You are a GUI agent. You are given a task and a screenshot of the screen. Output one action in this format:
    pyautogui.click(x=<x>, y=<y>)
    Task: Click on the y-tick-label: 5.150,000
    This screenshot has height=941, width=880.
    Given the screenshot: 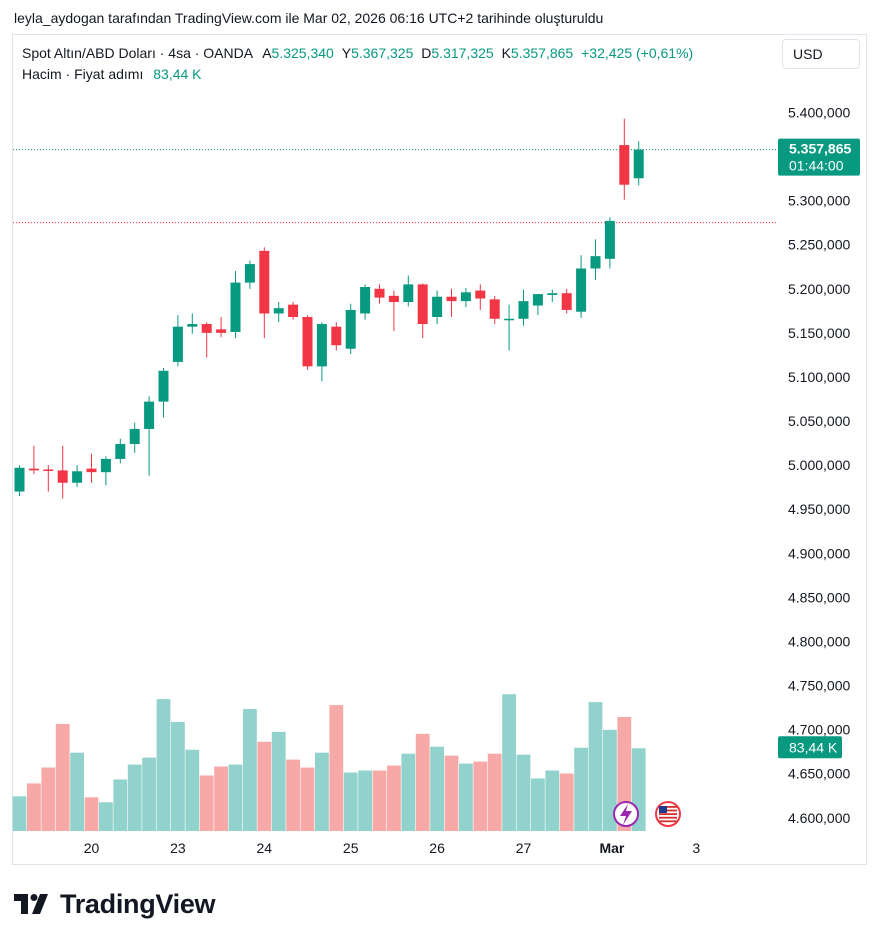 What is the action you would take?
    pyautogui.click(x=819, y=333)
    